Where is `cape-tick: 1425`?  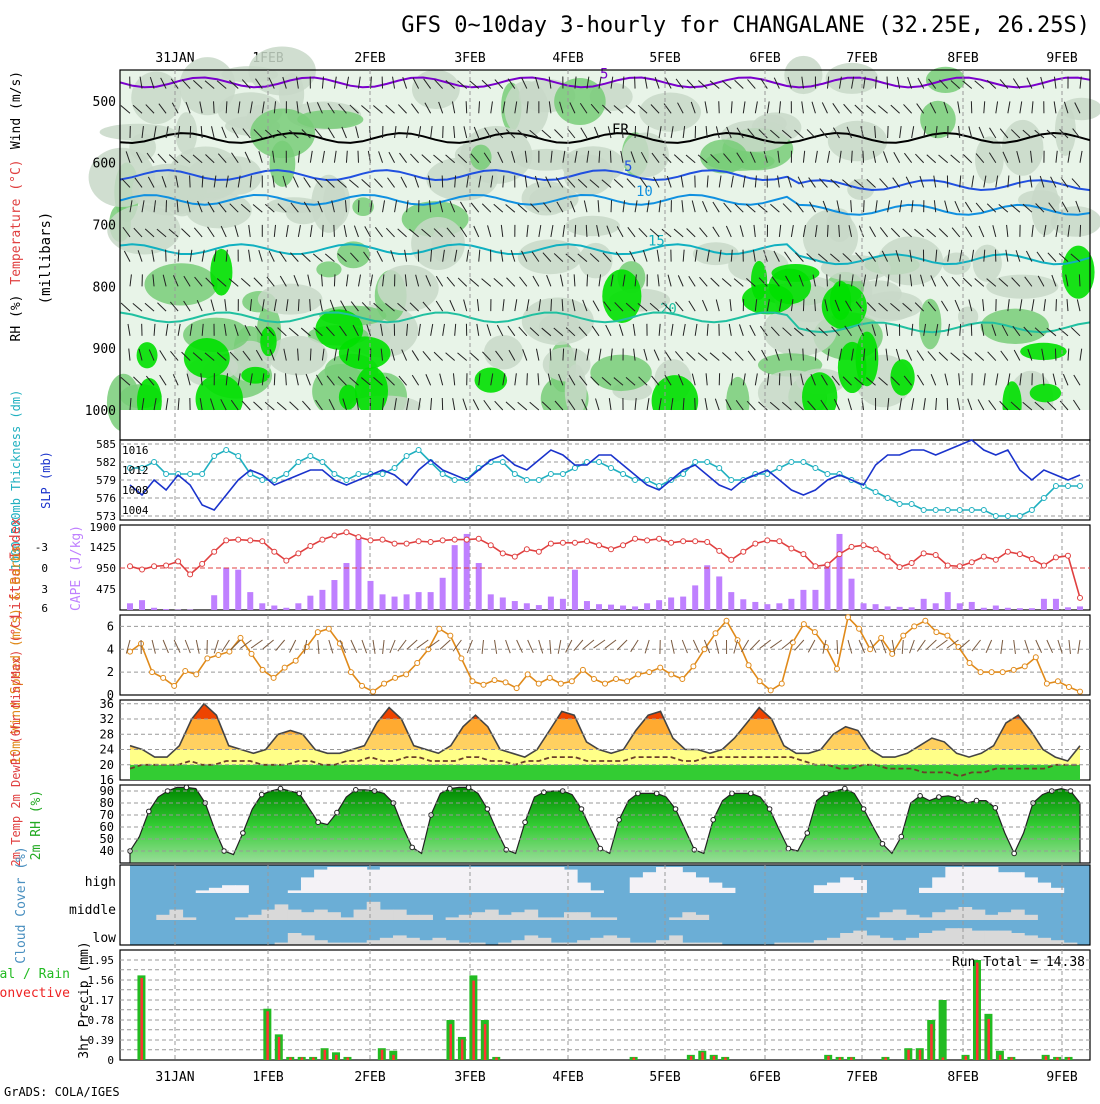
cape-tick: 1425 is located at coordinates (103, 547).